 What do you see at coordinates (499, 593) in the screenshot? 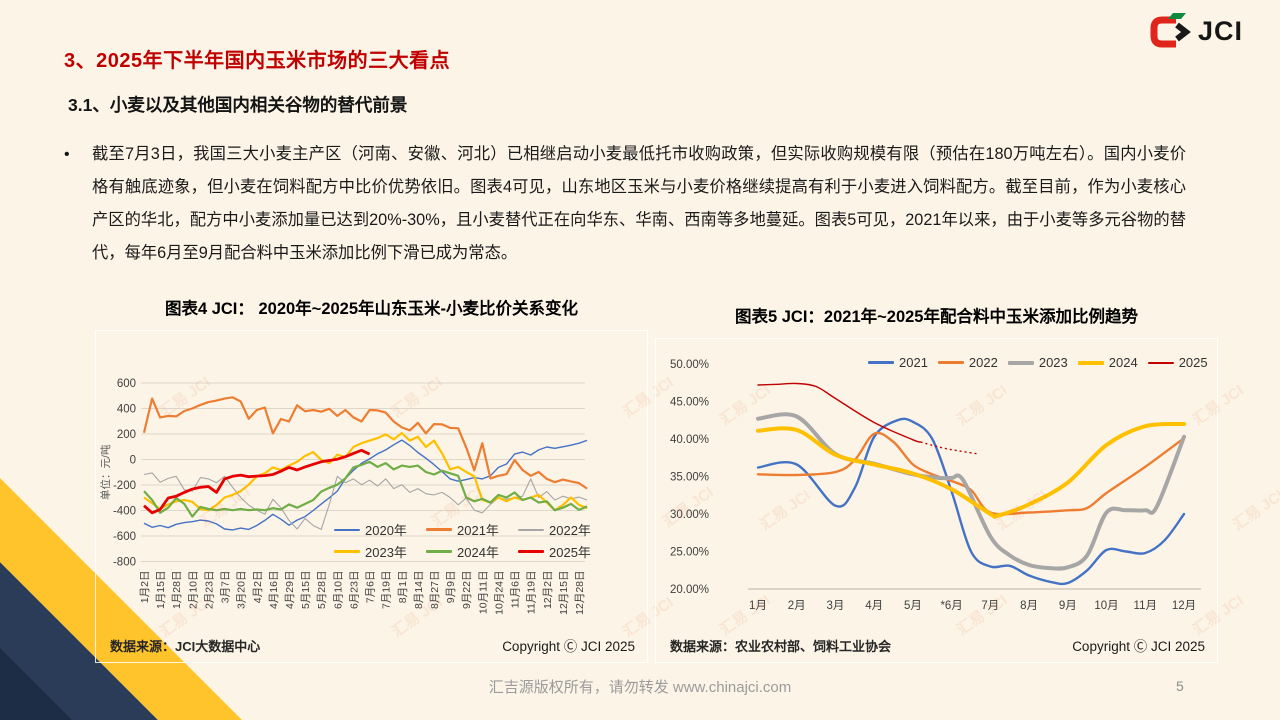
I see `x-tick-label: 10月24日` at bounding box center [499, 593].